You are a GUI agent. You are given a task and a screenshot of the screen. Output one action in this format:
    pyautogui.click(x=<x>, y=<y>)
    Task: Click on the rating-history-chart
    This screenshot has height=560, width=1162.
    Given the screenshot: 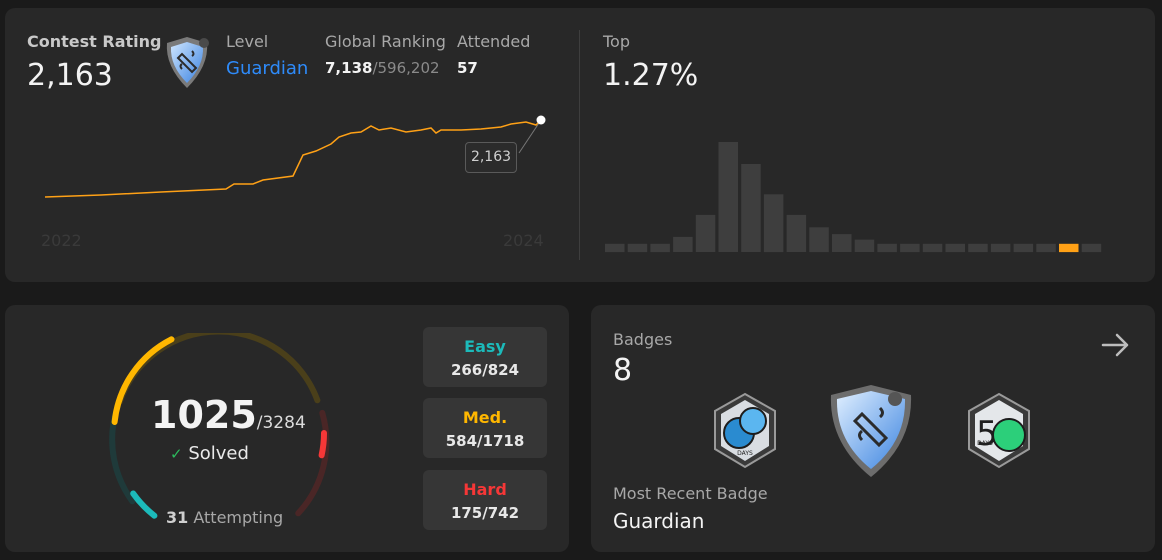 What is the action you would take?
    pyautogui.click(x=296, y=160)
    